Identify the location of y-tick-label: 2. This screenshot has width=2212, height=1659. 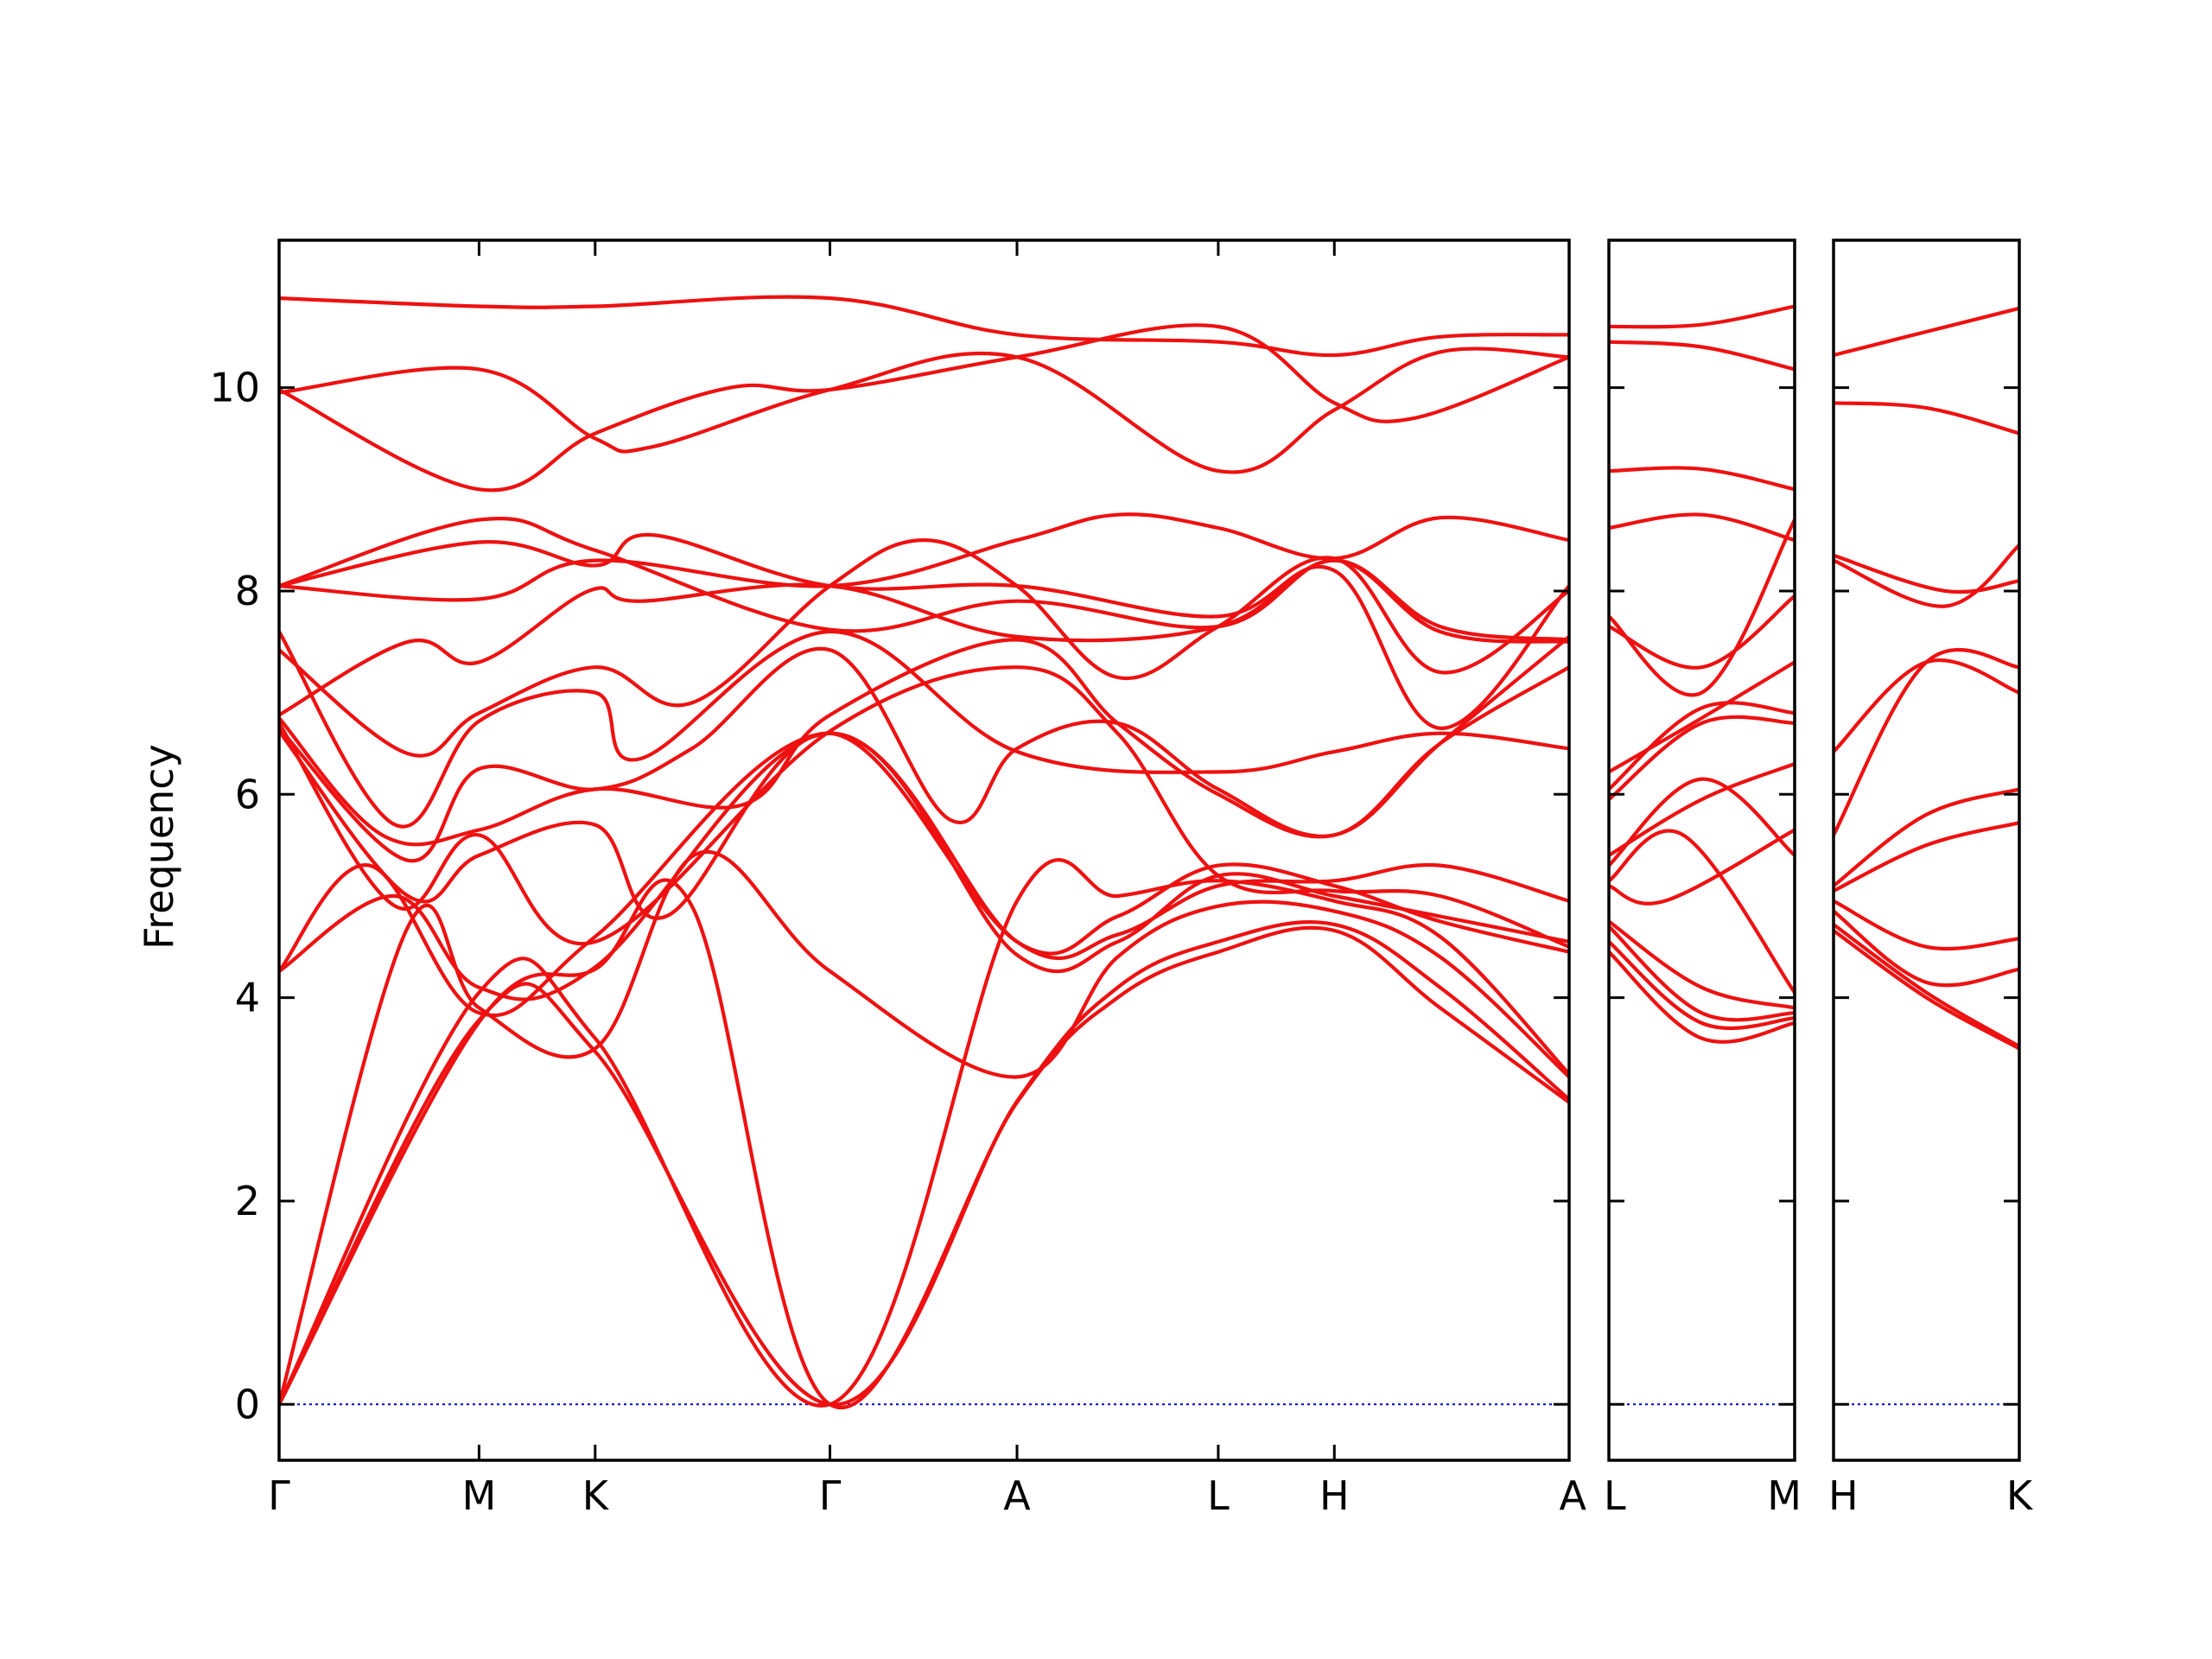
(247, 1201).